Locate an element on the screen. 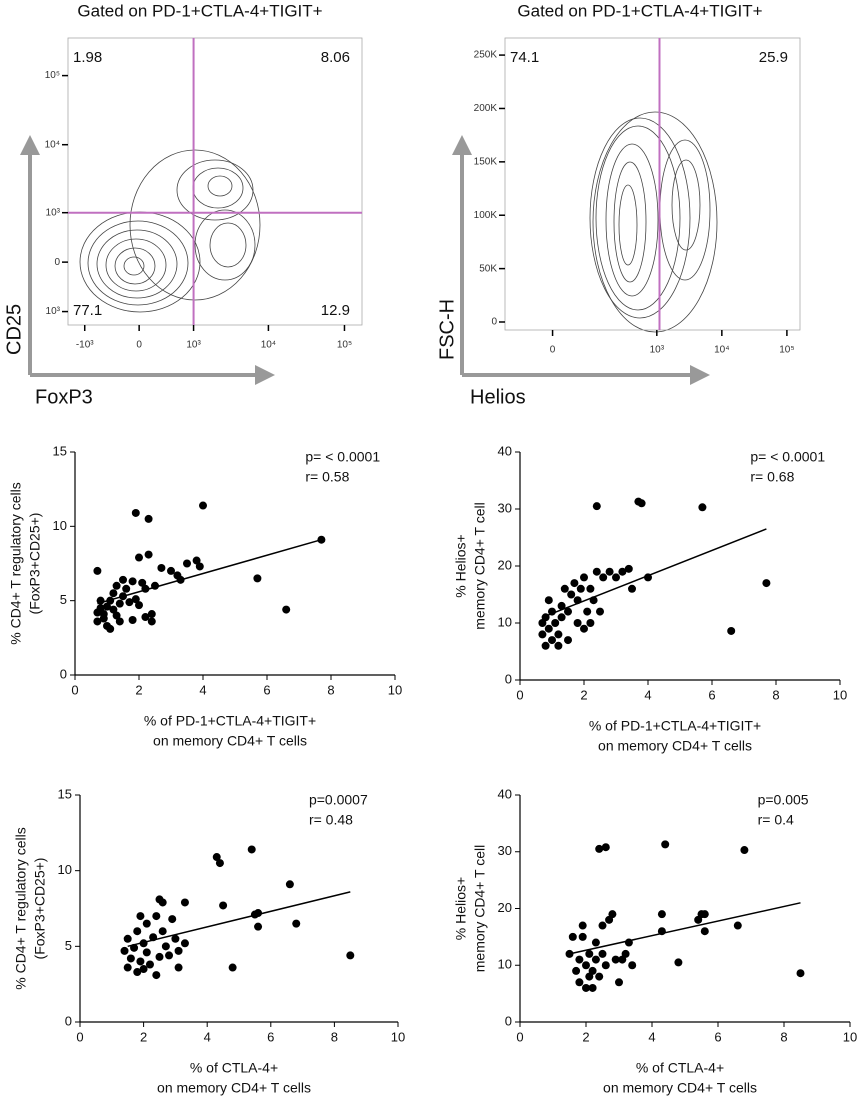  stat-annotation: r= 0.58 is located at coordinates (327, 477).